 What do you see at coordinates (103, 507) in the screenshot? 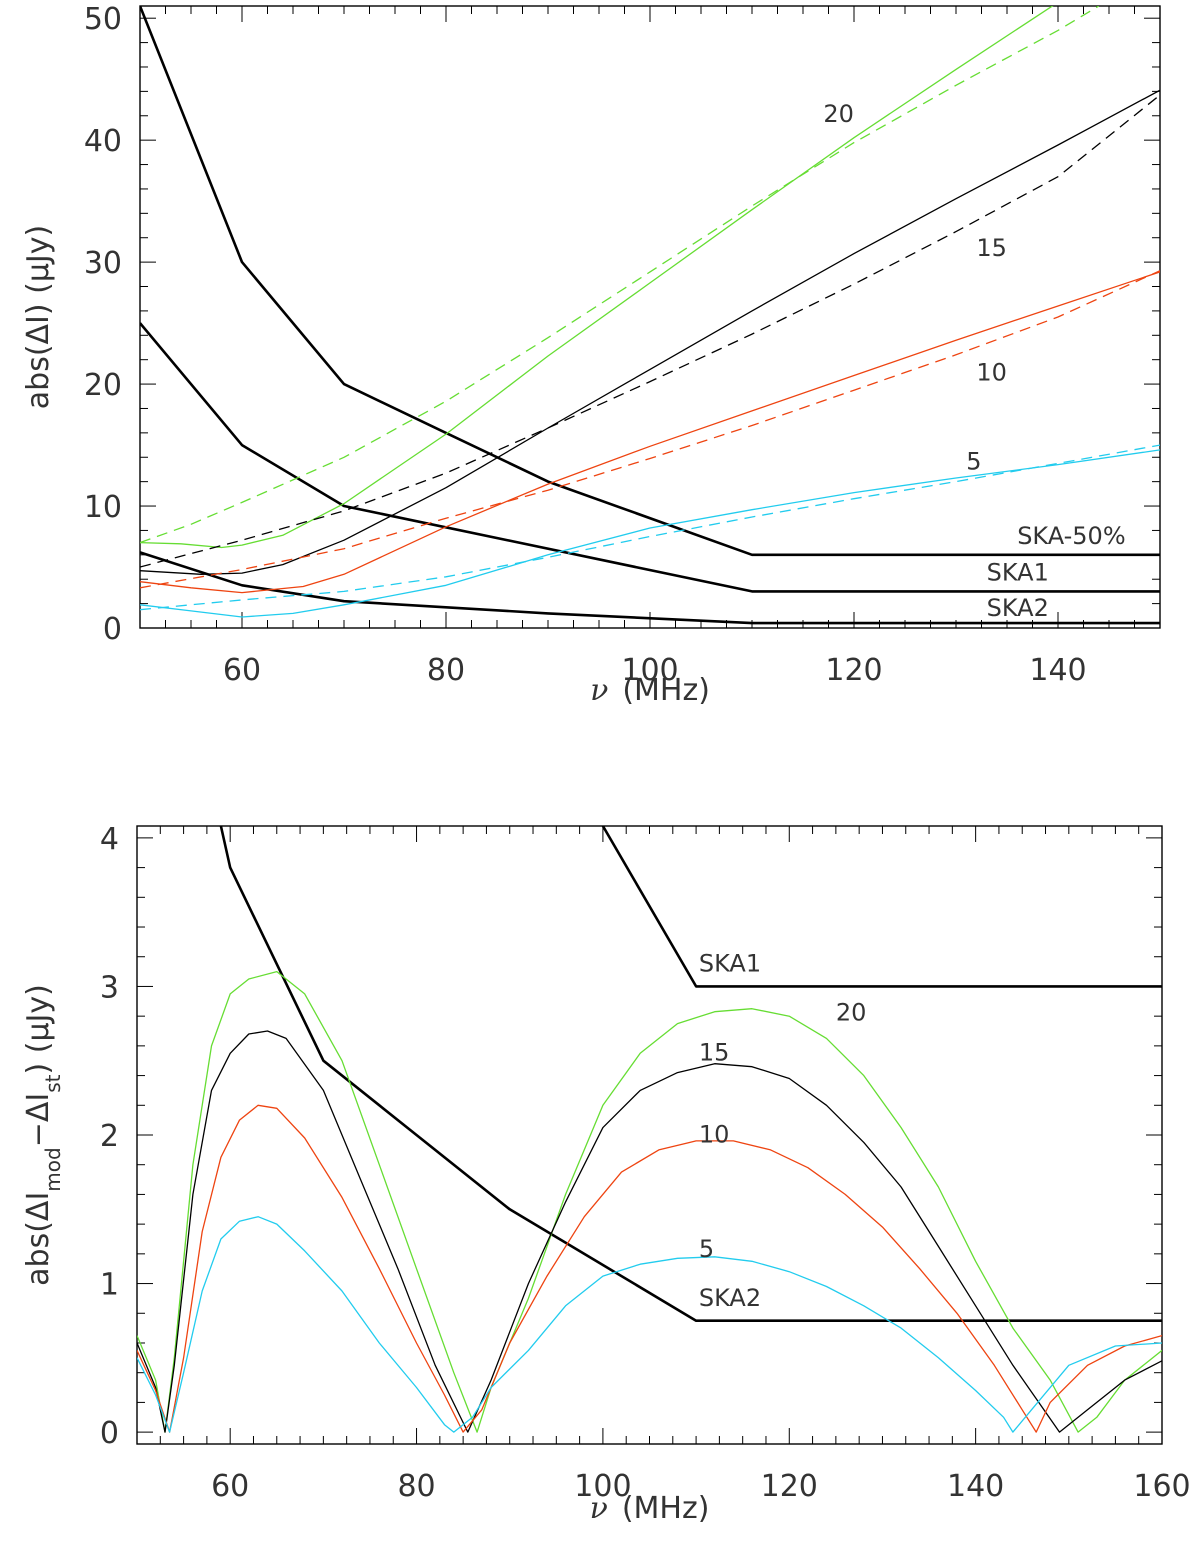
I see `y-tick-label-10: 10` at bounding box center [103, 507].